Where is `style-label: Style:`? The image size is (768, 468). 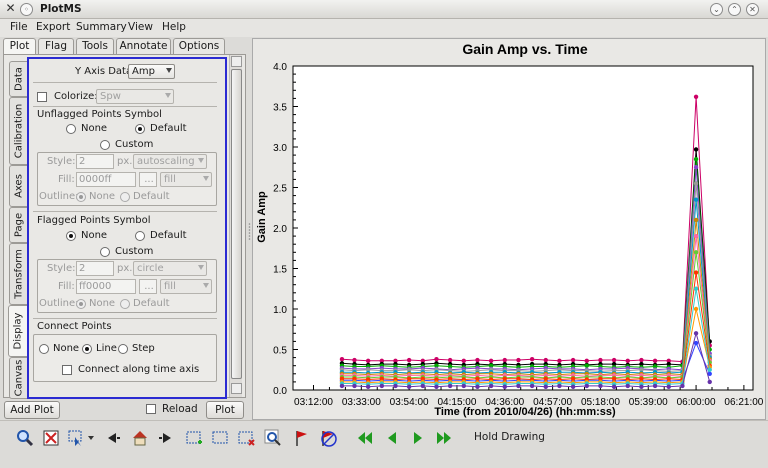 style-label: Style: is located at coordinates (61, 268).